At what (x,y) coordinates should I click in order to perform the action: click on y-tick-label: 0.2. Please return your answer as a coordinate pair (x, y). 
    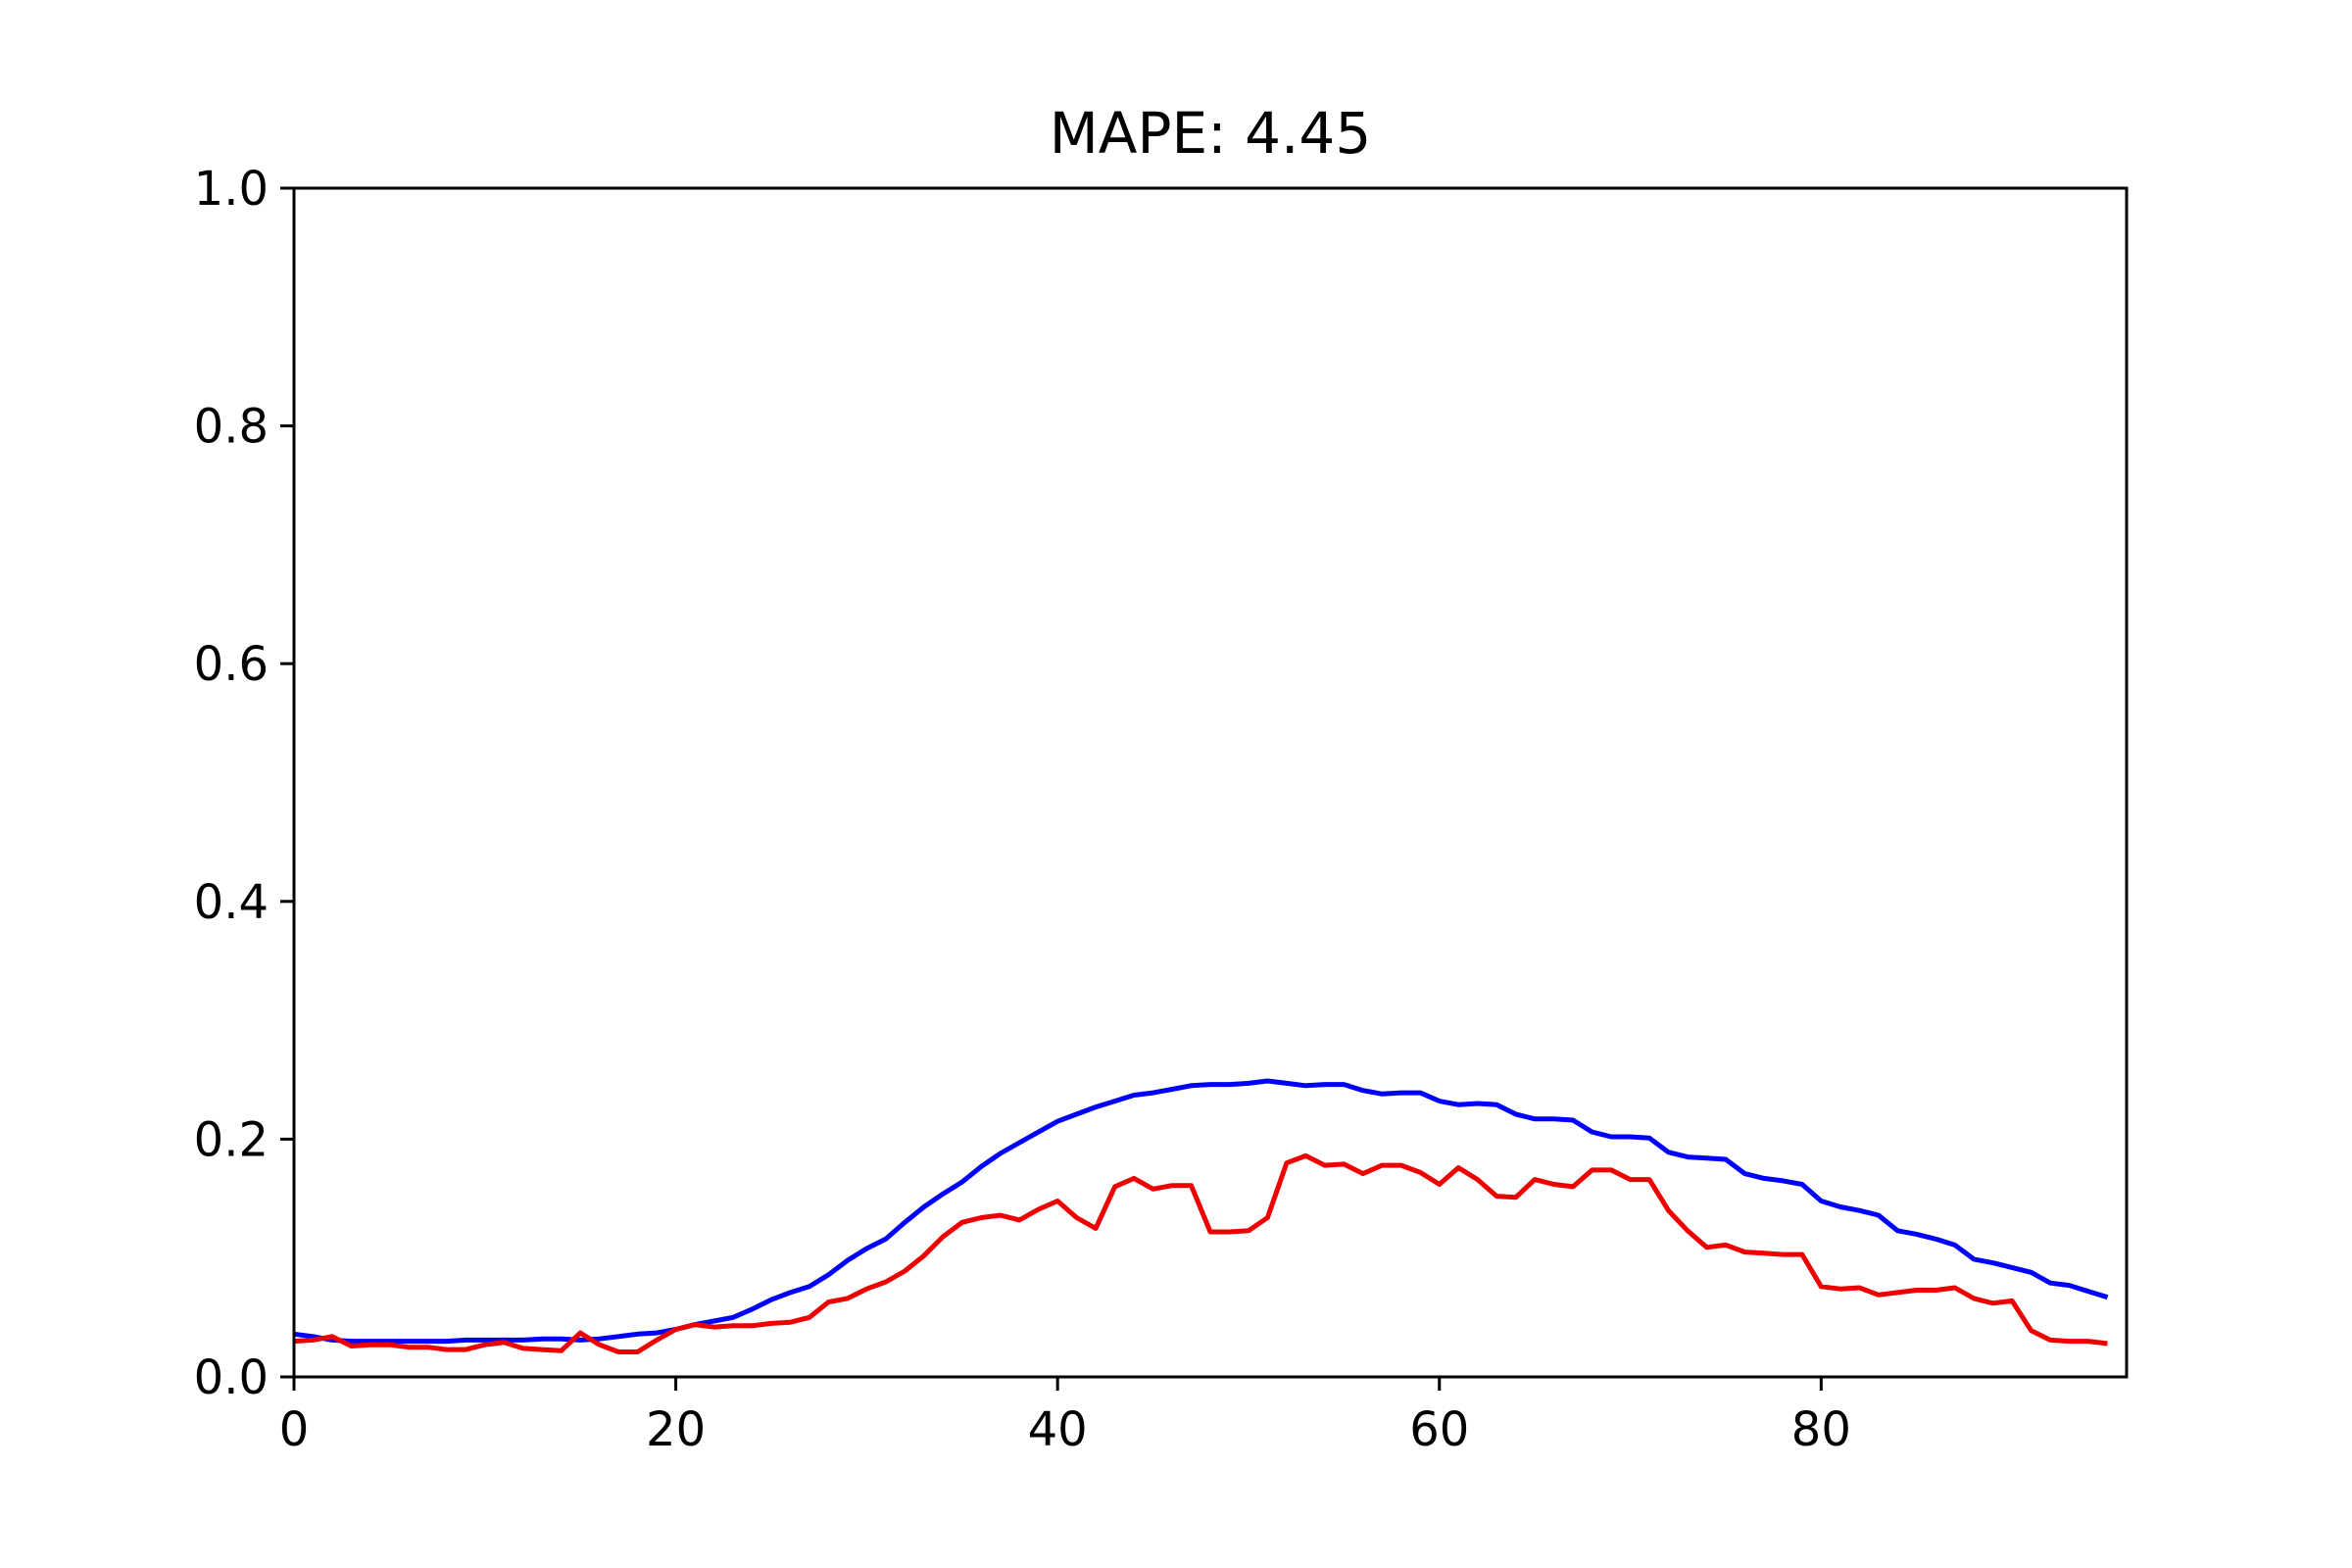
    Looking at the image, I should click on (231, 1139).